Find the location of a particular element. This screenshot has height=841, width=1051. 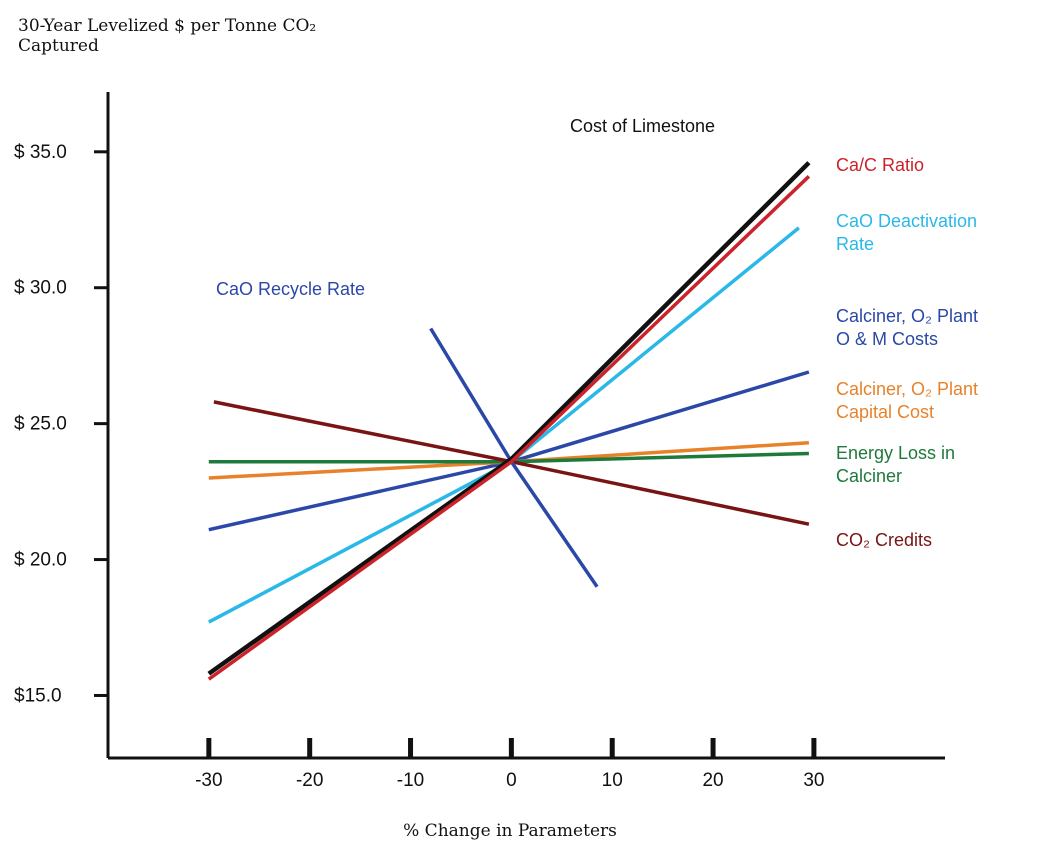

series-label-co2-credits: CO₂ Credits is located at coordinates (884, 540).